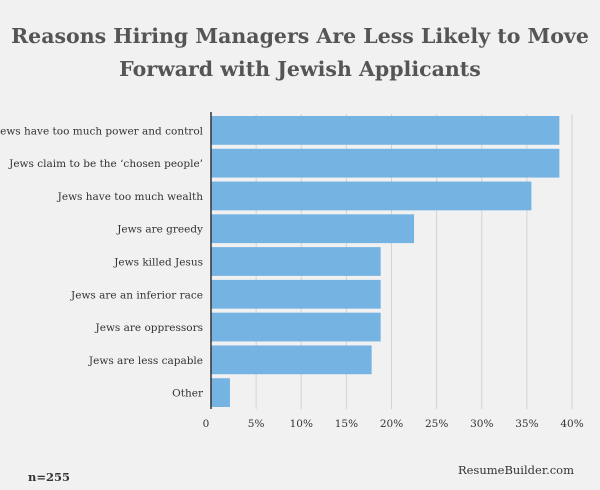  I want to click on x-tick-label-6: 30%, so click(481, 424).